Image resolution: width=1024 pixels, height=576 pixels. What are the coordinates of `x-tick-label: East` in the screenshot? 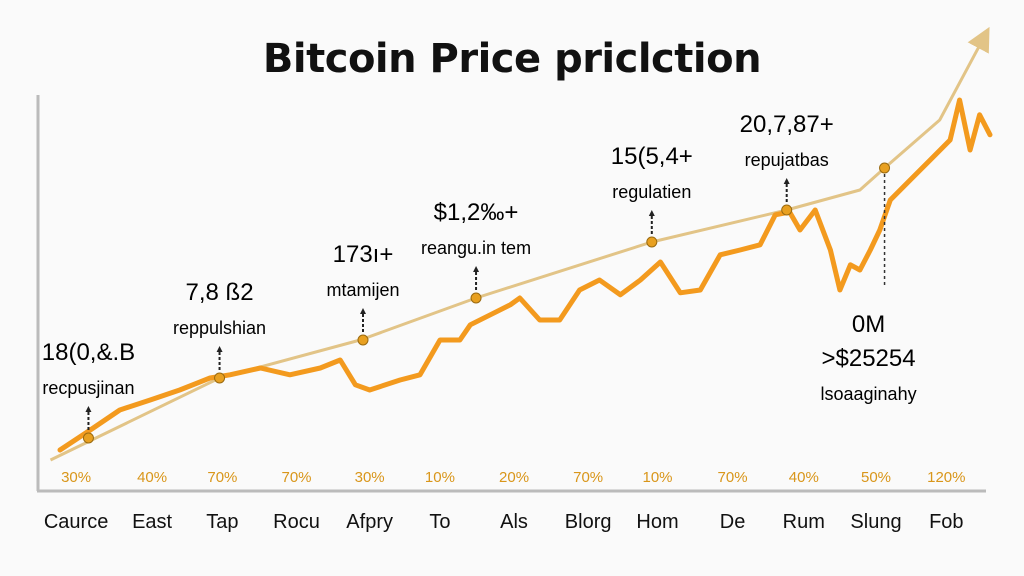 It's located at (152, 522).